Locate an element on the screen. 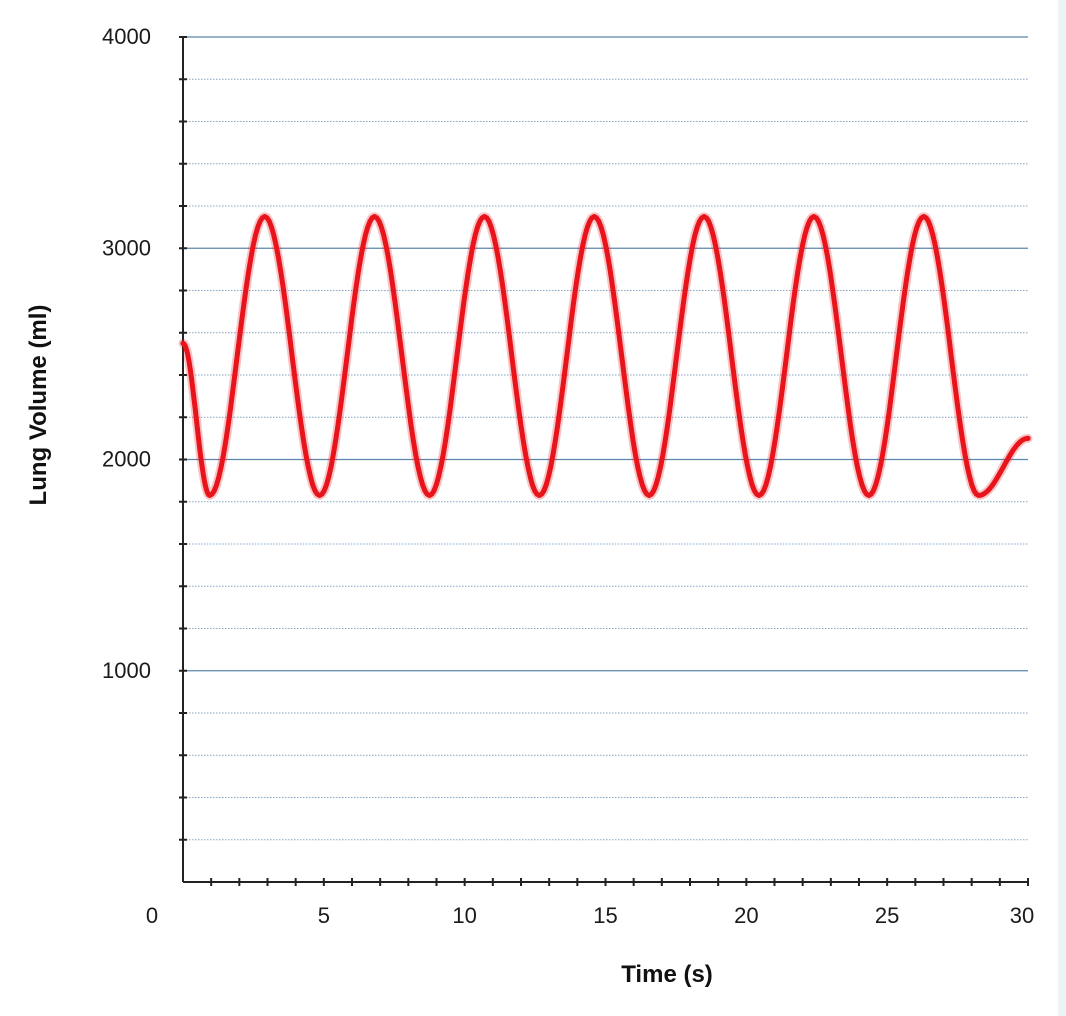 The image size is (1066, 1016). x-tick-label: 0 is located at coordinates (152, 915).